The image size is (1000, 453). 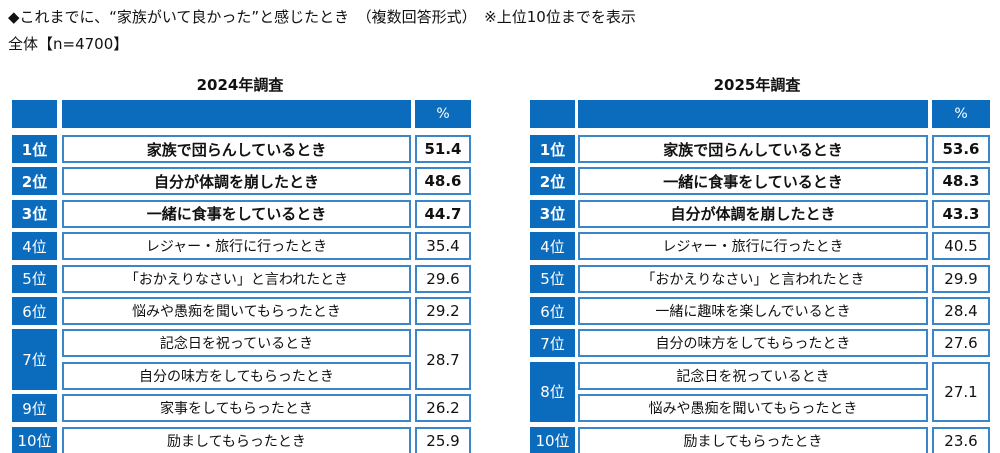 What do you see at coordinates (443, 213) in the screenshot?
I see `percent-value: 44.7` at bounding box center [443, 213].